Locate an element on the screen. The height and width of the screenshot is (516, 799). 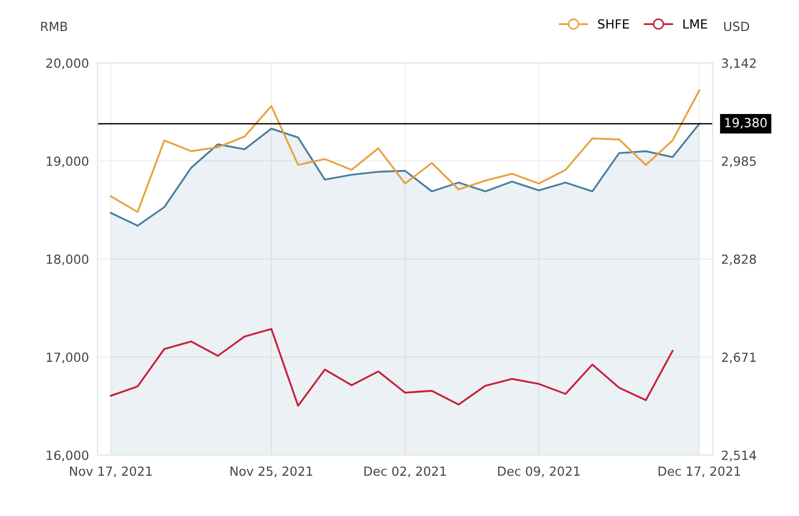
x-tick-label: Dec 02, 2021 is located at coordinates (405, 472).